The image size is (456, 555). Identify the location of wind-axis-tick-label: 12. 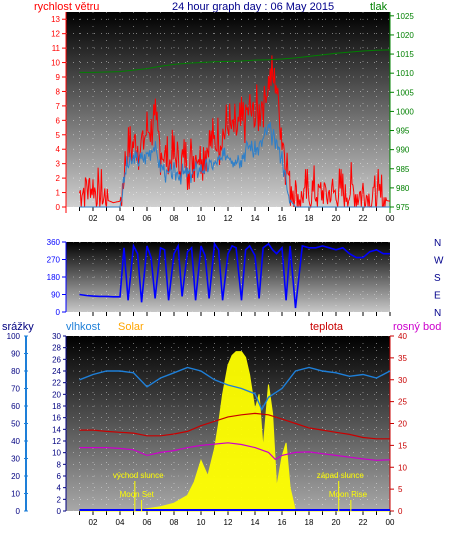
(55, 34).